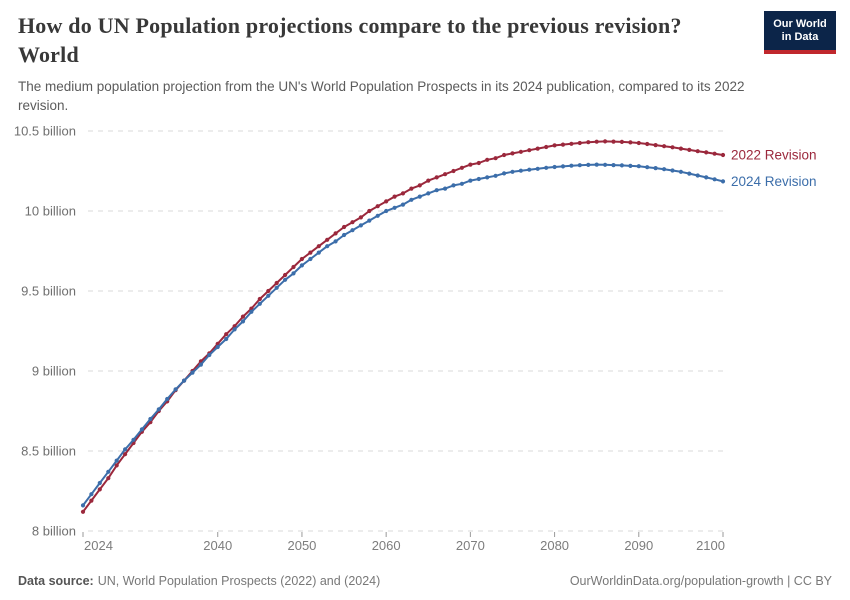  I want to click on series-label-2024-revision: 2024 Revision, so click(774, 181).